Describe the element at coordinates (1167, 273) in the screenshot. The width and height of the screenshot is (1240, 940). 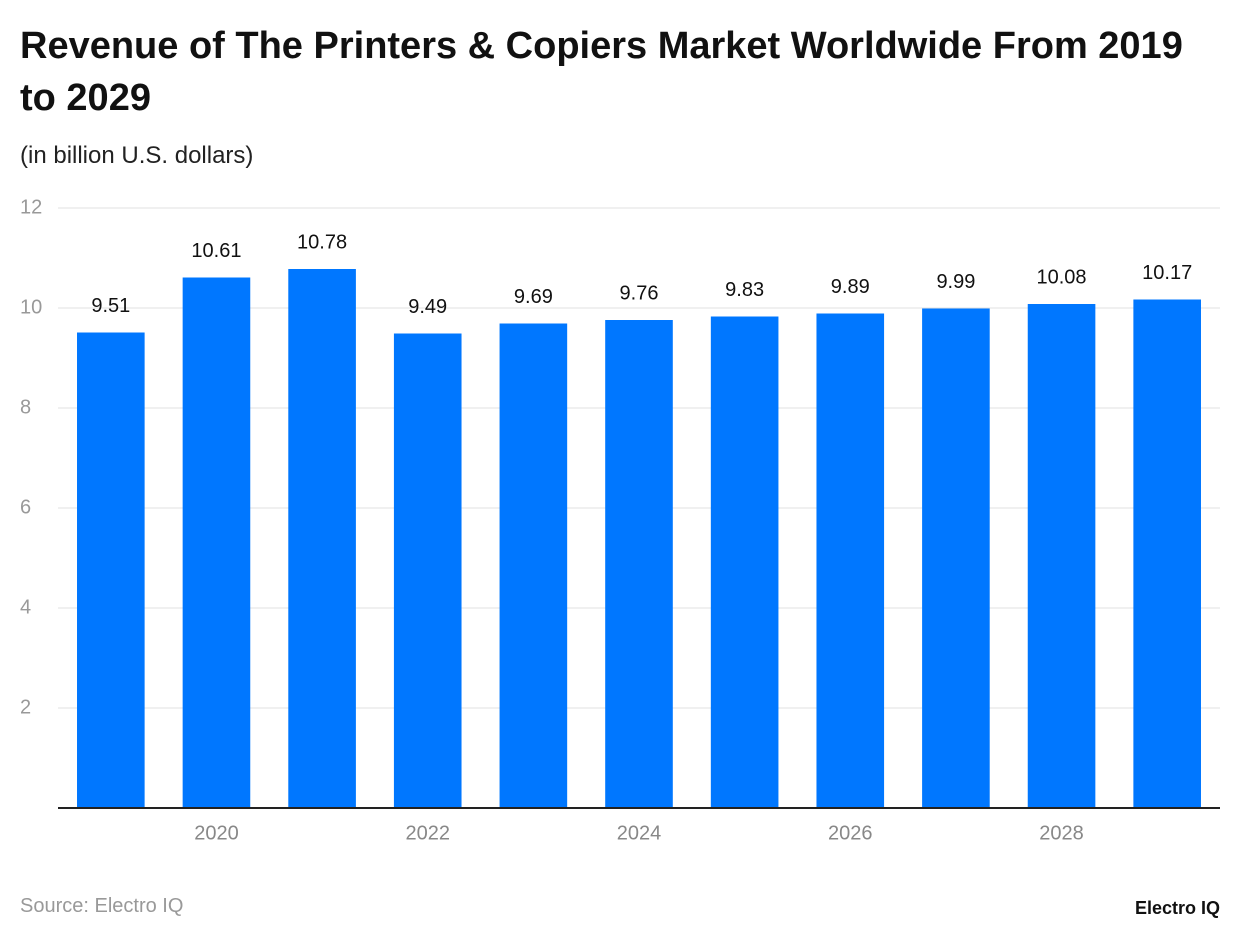
I see `data-label: 10.17` at that location.